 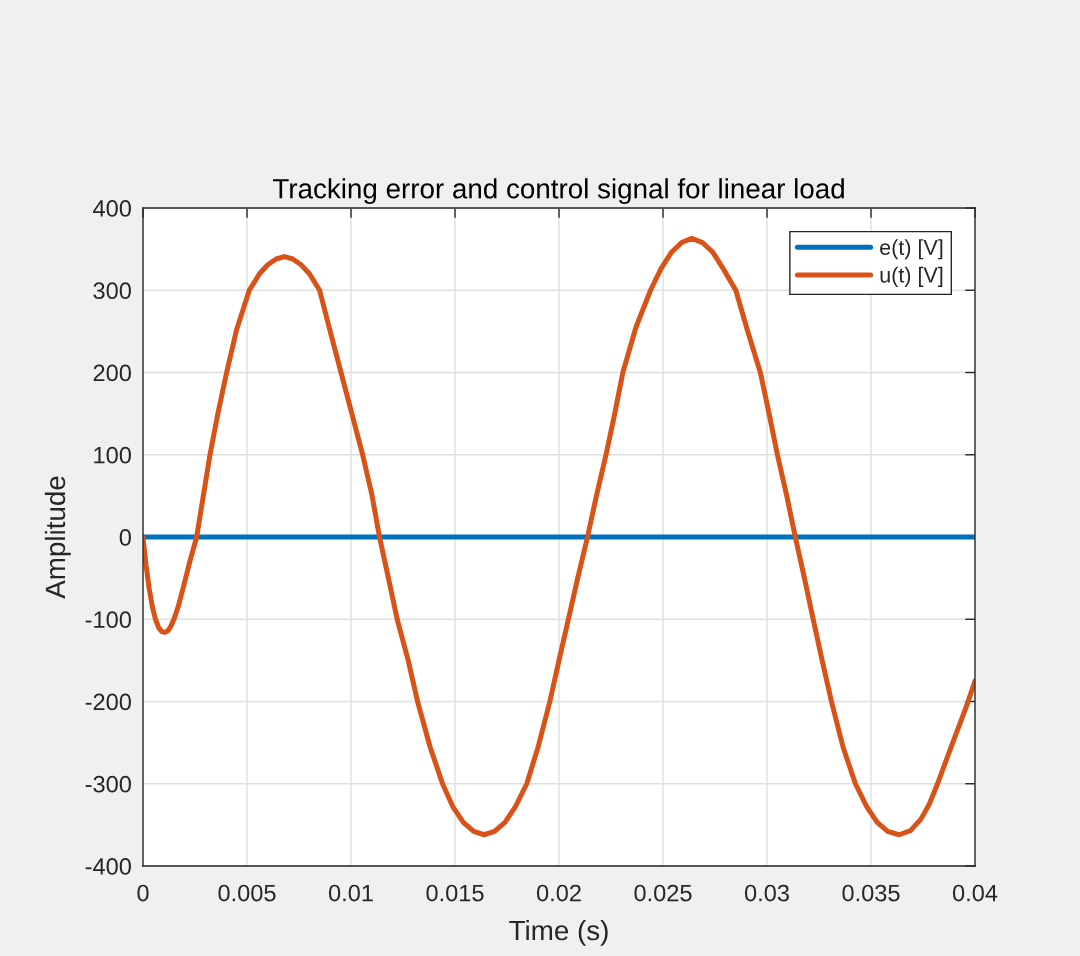 What do you see at coordinates (108, 784) in the screenshot?
I see `y-tick-label: -300` at bounding box center [108, 784].